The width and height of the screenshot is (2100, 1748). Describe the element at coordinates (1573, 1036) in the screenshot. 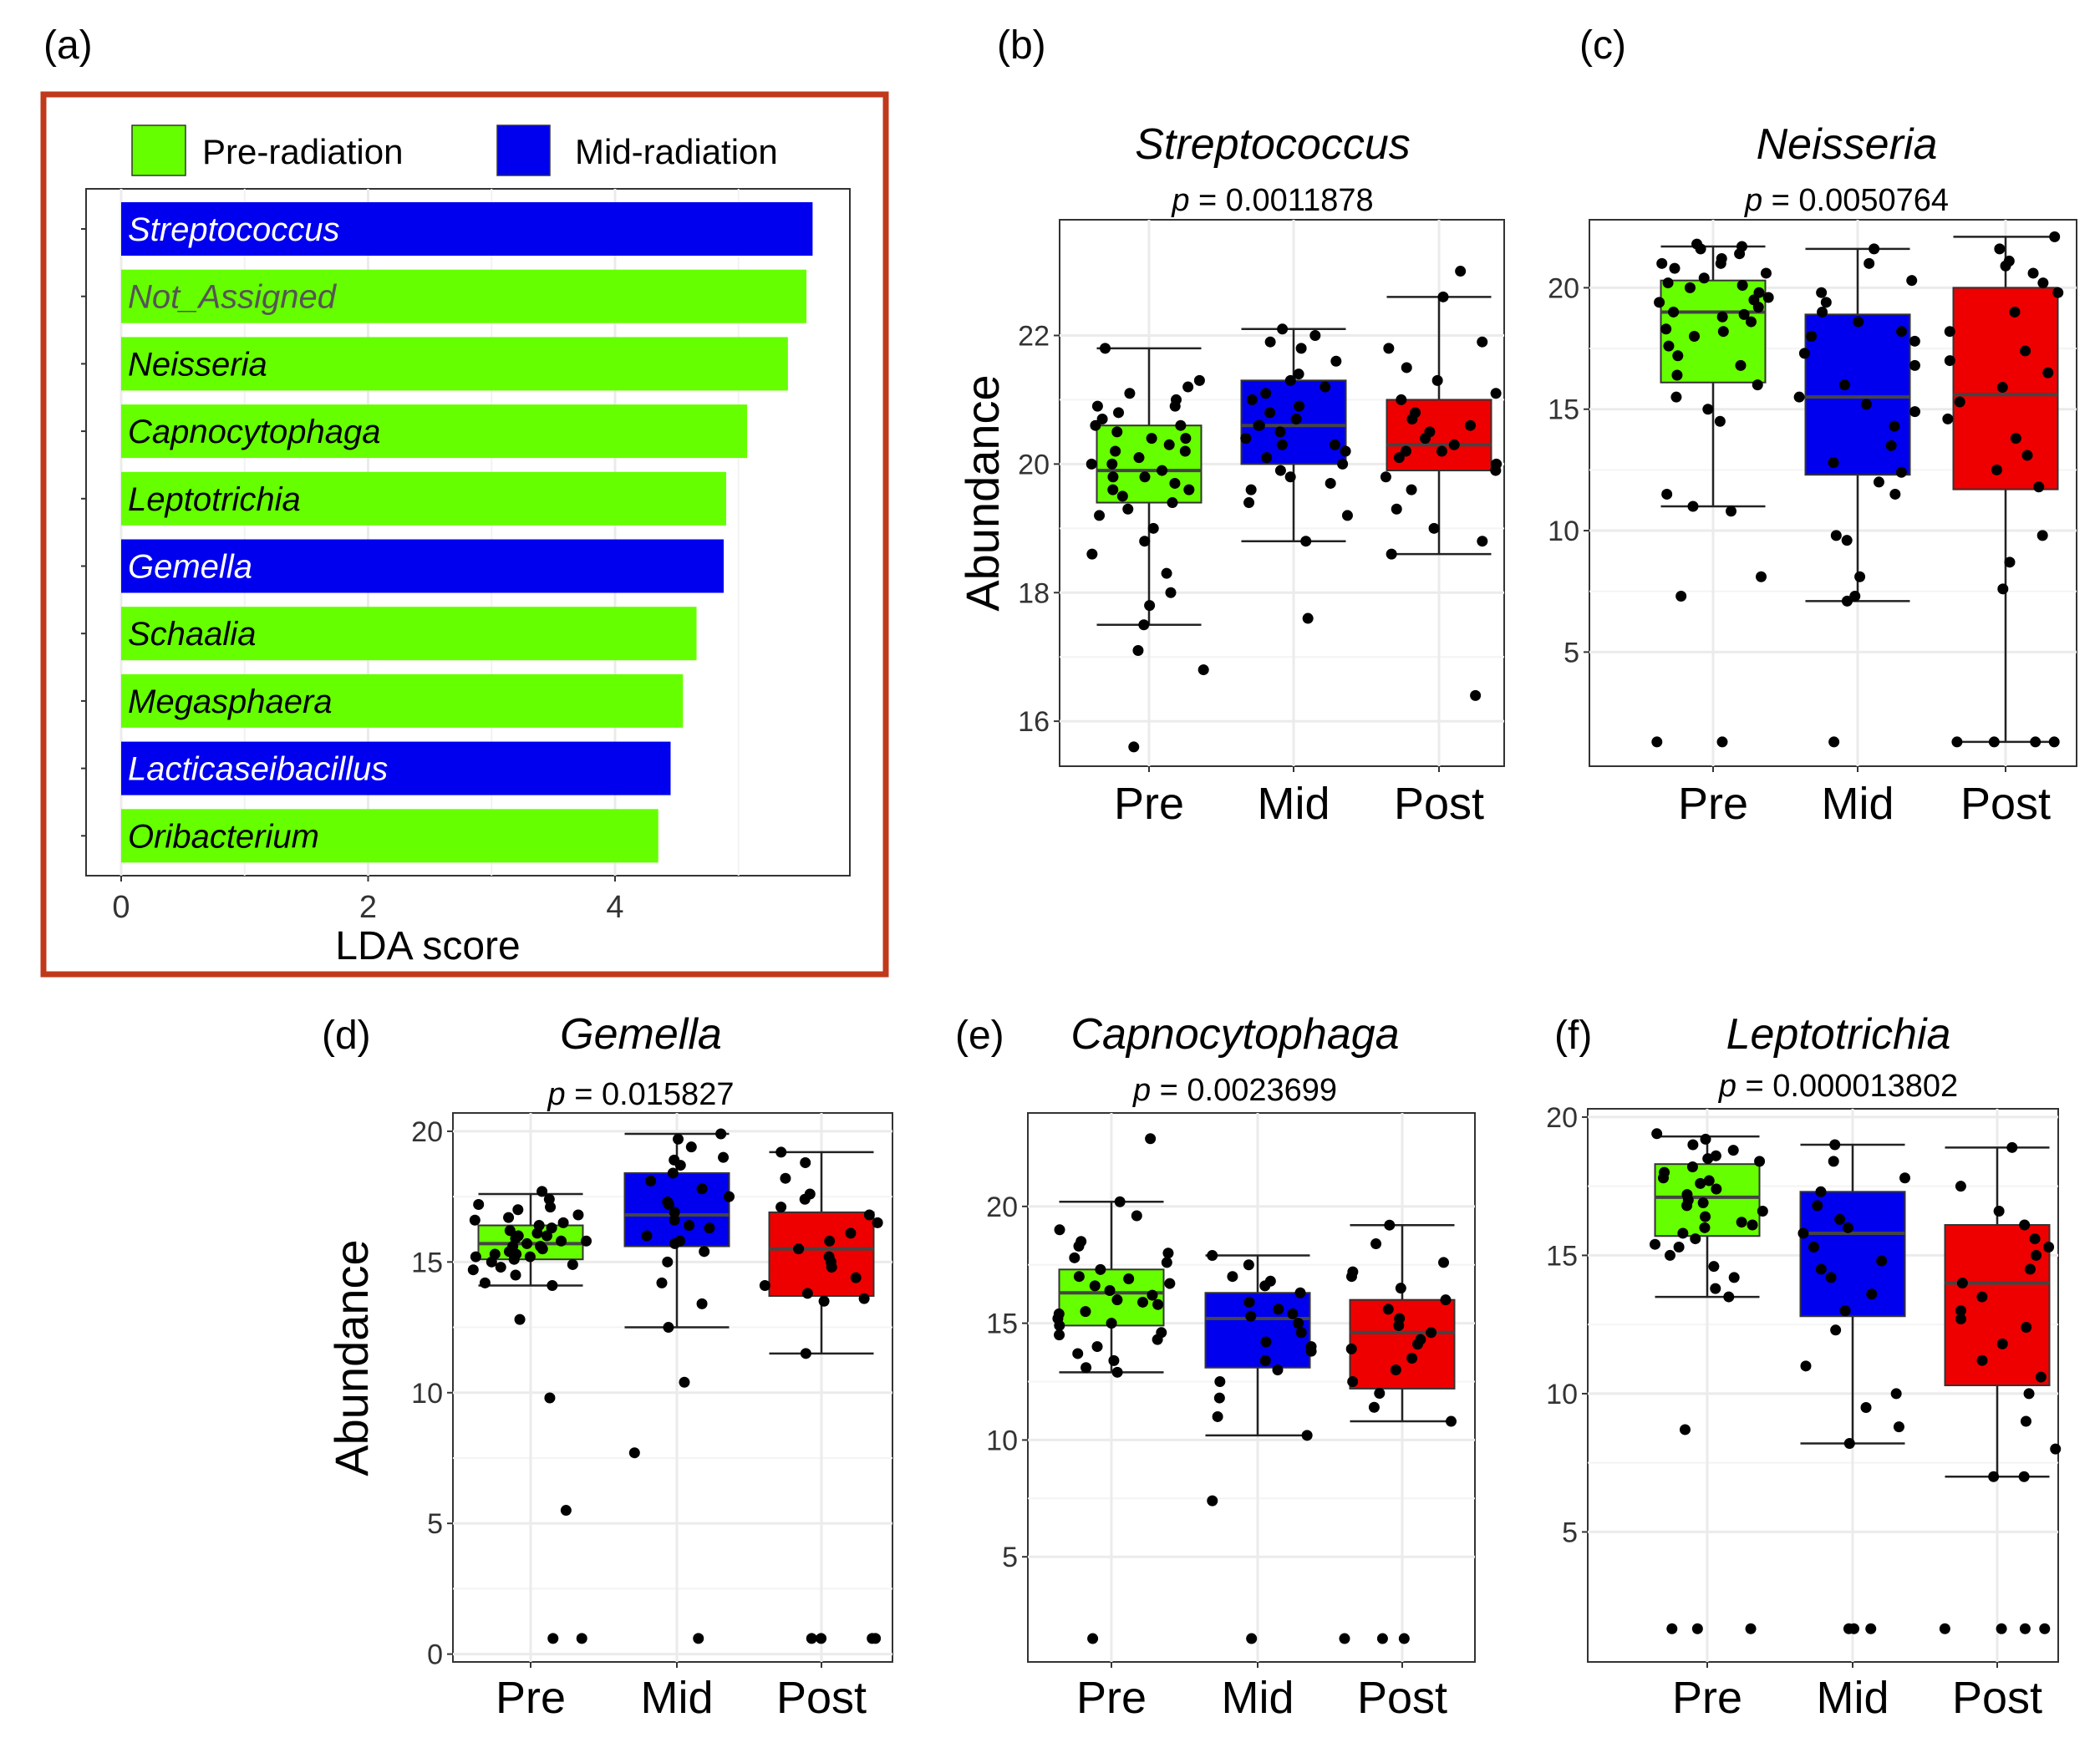

I see `panel-label-f: (f)` at that location.